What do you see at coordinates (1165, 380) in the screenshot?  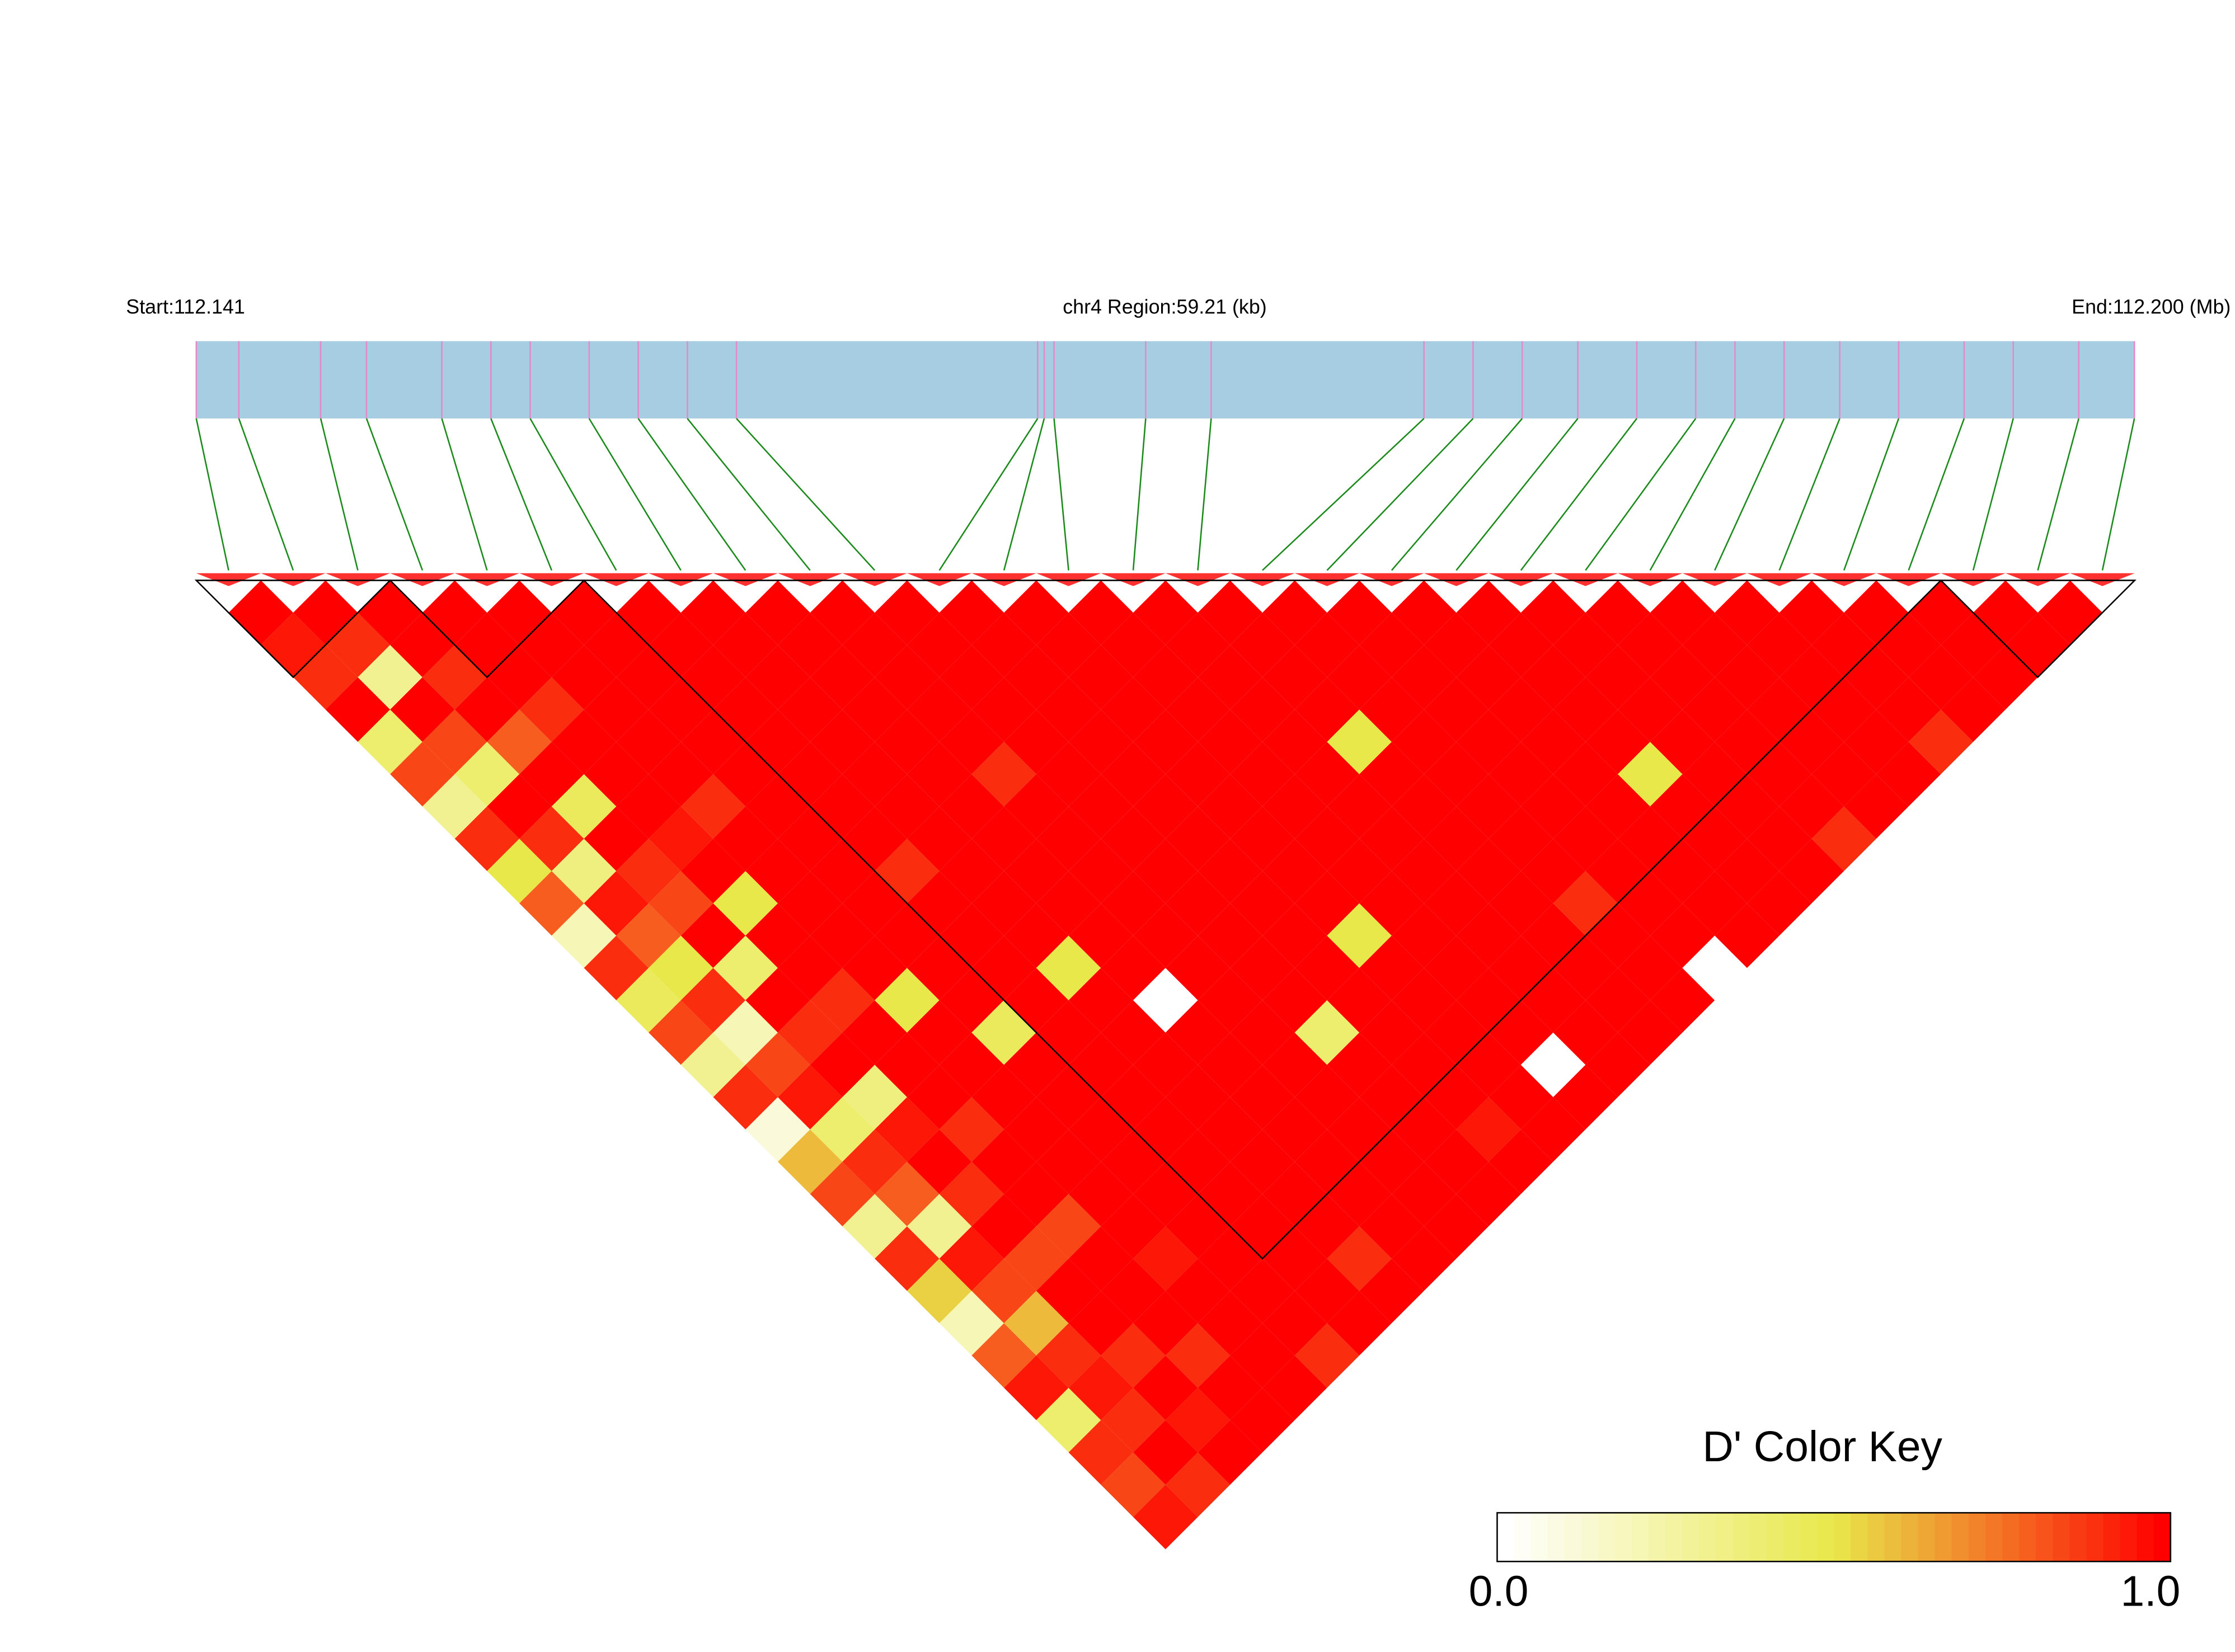 I see `region-bar` at bounding box center [1165, 380].